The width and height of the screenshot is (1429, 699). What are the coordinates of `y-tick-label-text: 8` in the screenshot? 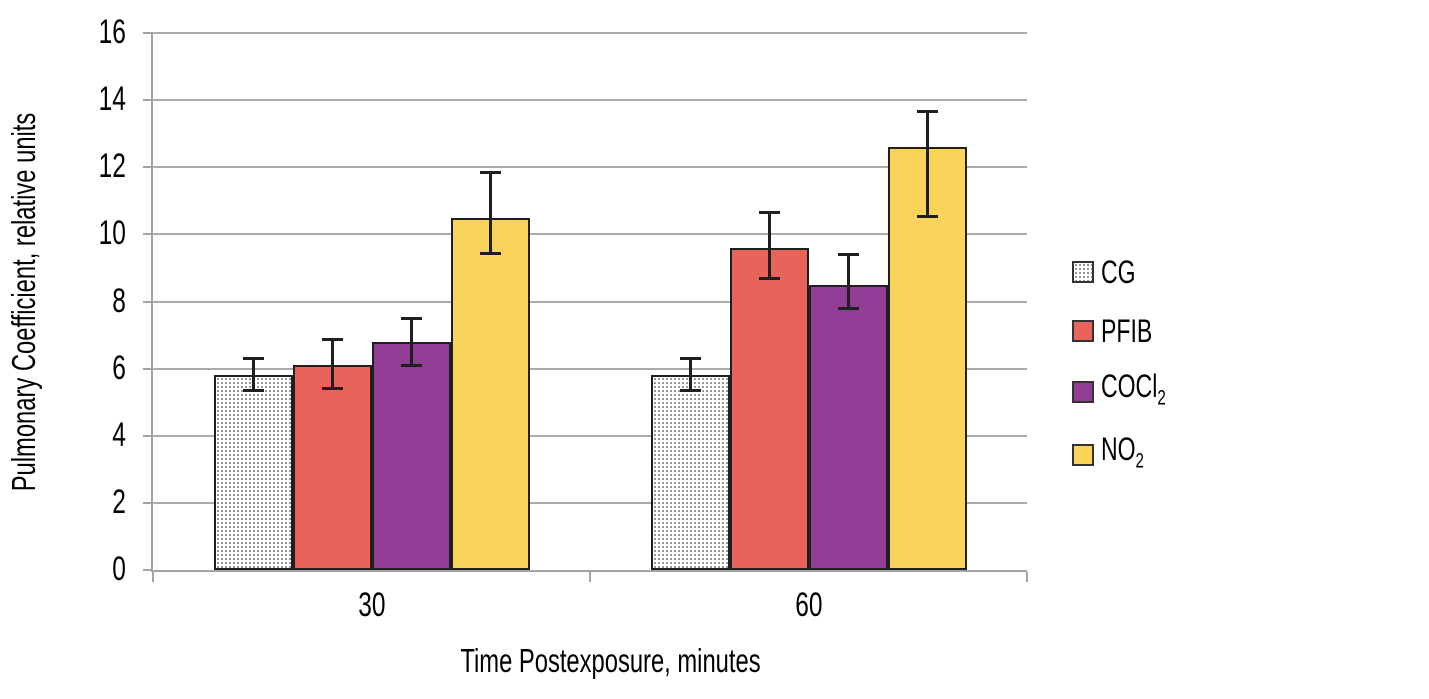 It's located at (119, 301).